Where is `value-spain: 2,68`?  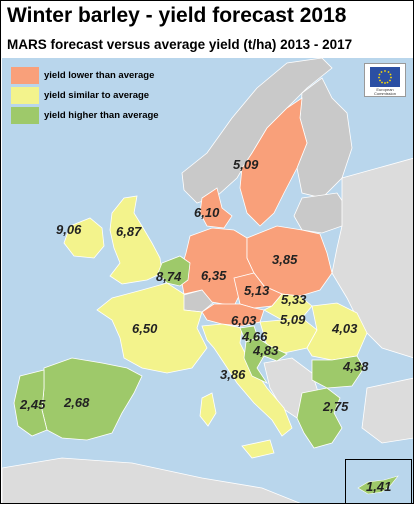 value-spain: 2,68 is located at coordinates (77, 402).